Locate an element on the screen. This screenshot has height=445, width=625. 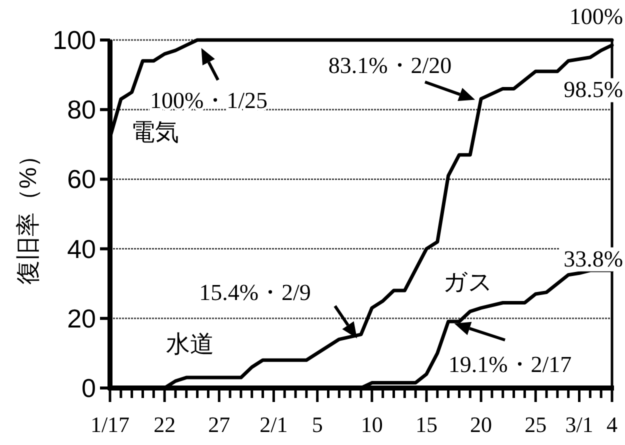
x-tick-label: 15 is located at coordinates (426, 424).